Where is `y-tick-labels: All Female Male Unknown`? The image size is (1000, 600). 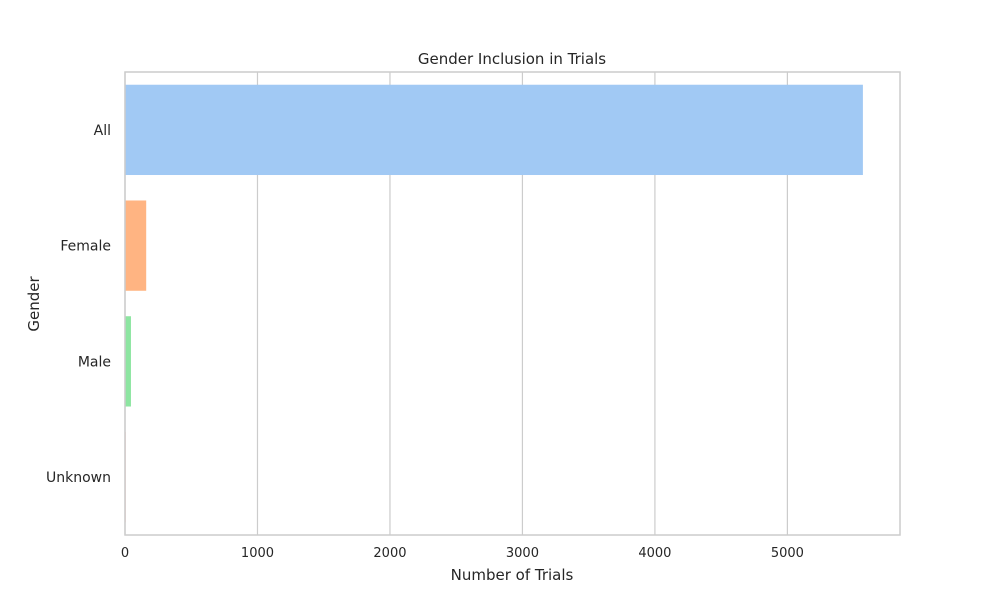 y-tick-labels: All Female Male Unknown is located at coordinates (78, 304).